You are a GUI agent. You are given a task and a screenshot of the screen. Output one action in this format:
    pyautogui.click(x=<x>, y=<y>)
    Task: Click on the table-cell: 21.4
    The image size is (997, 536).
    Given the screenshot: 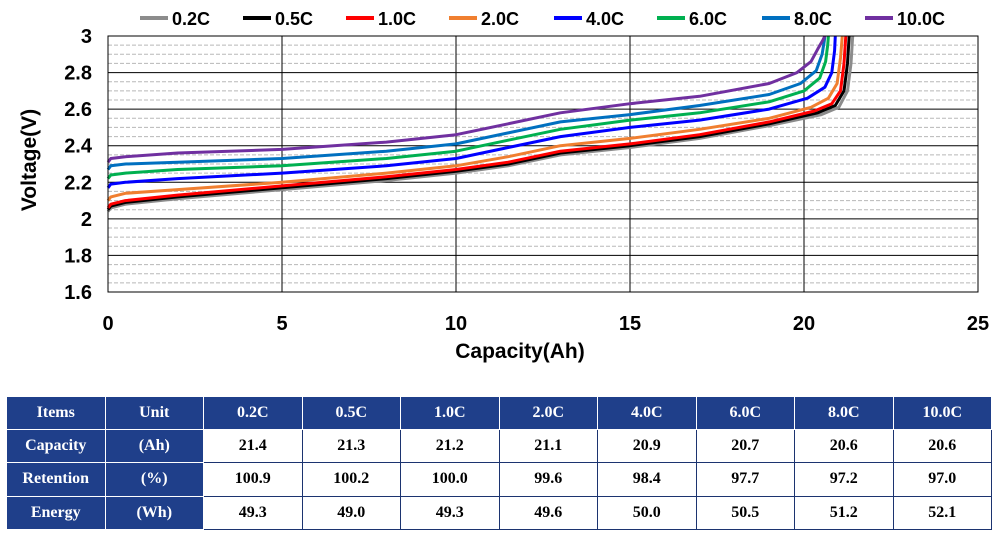 What is the action you would take?
    pyautogui.click(x=253, y=446)
    